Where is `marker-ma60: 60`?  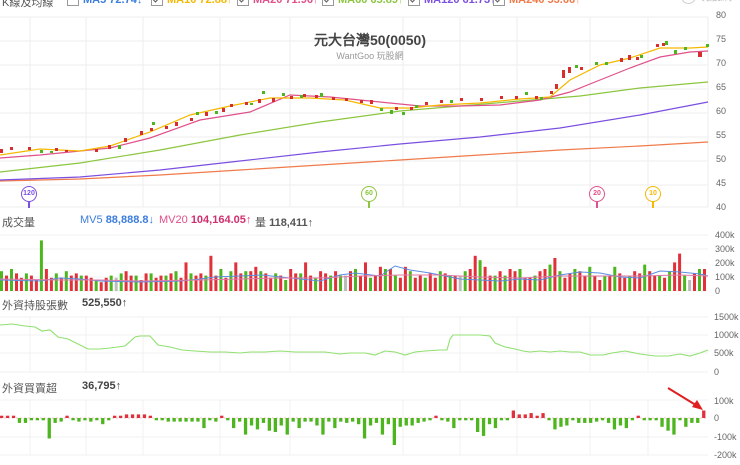 marker-ma60: 60 is located at coordinates (369, 197).